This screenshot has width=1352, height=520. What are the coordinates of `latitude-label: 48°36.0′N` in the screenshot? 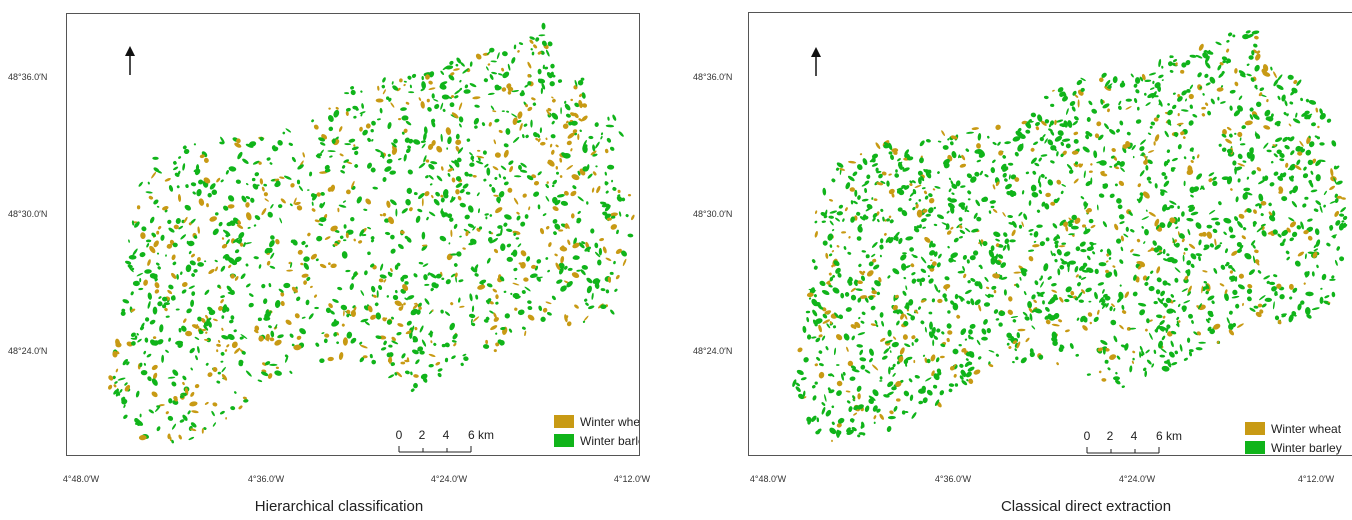 It's located at (713, 77).